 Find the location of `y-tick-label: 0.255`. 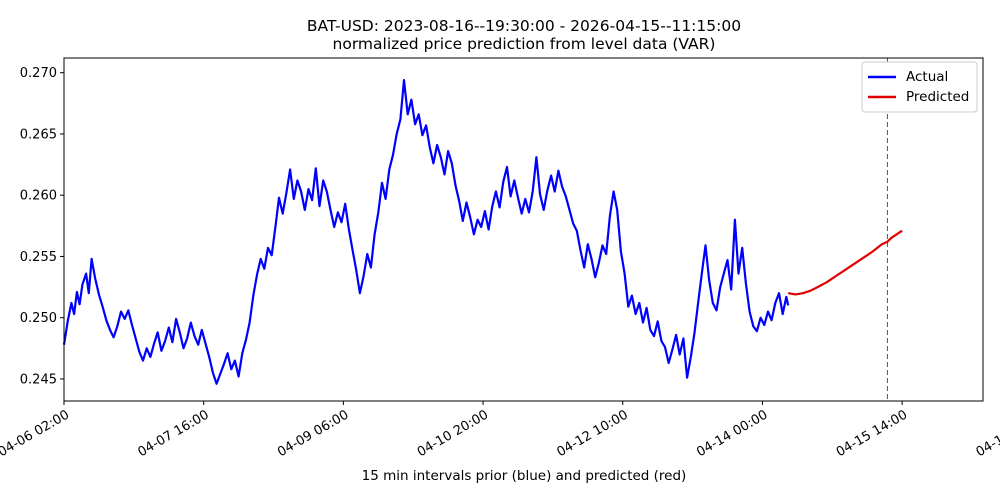

y-tick-label: 0.255 is located at coordinates (38, 257).